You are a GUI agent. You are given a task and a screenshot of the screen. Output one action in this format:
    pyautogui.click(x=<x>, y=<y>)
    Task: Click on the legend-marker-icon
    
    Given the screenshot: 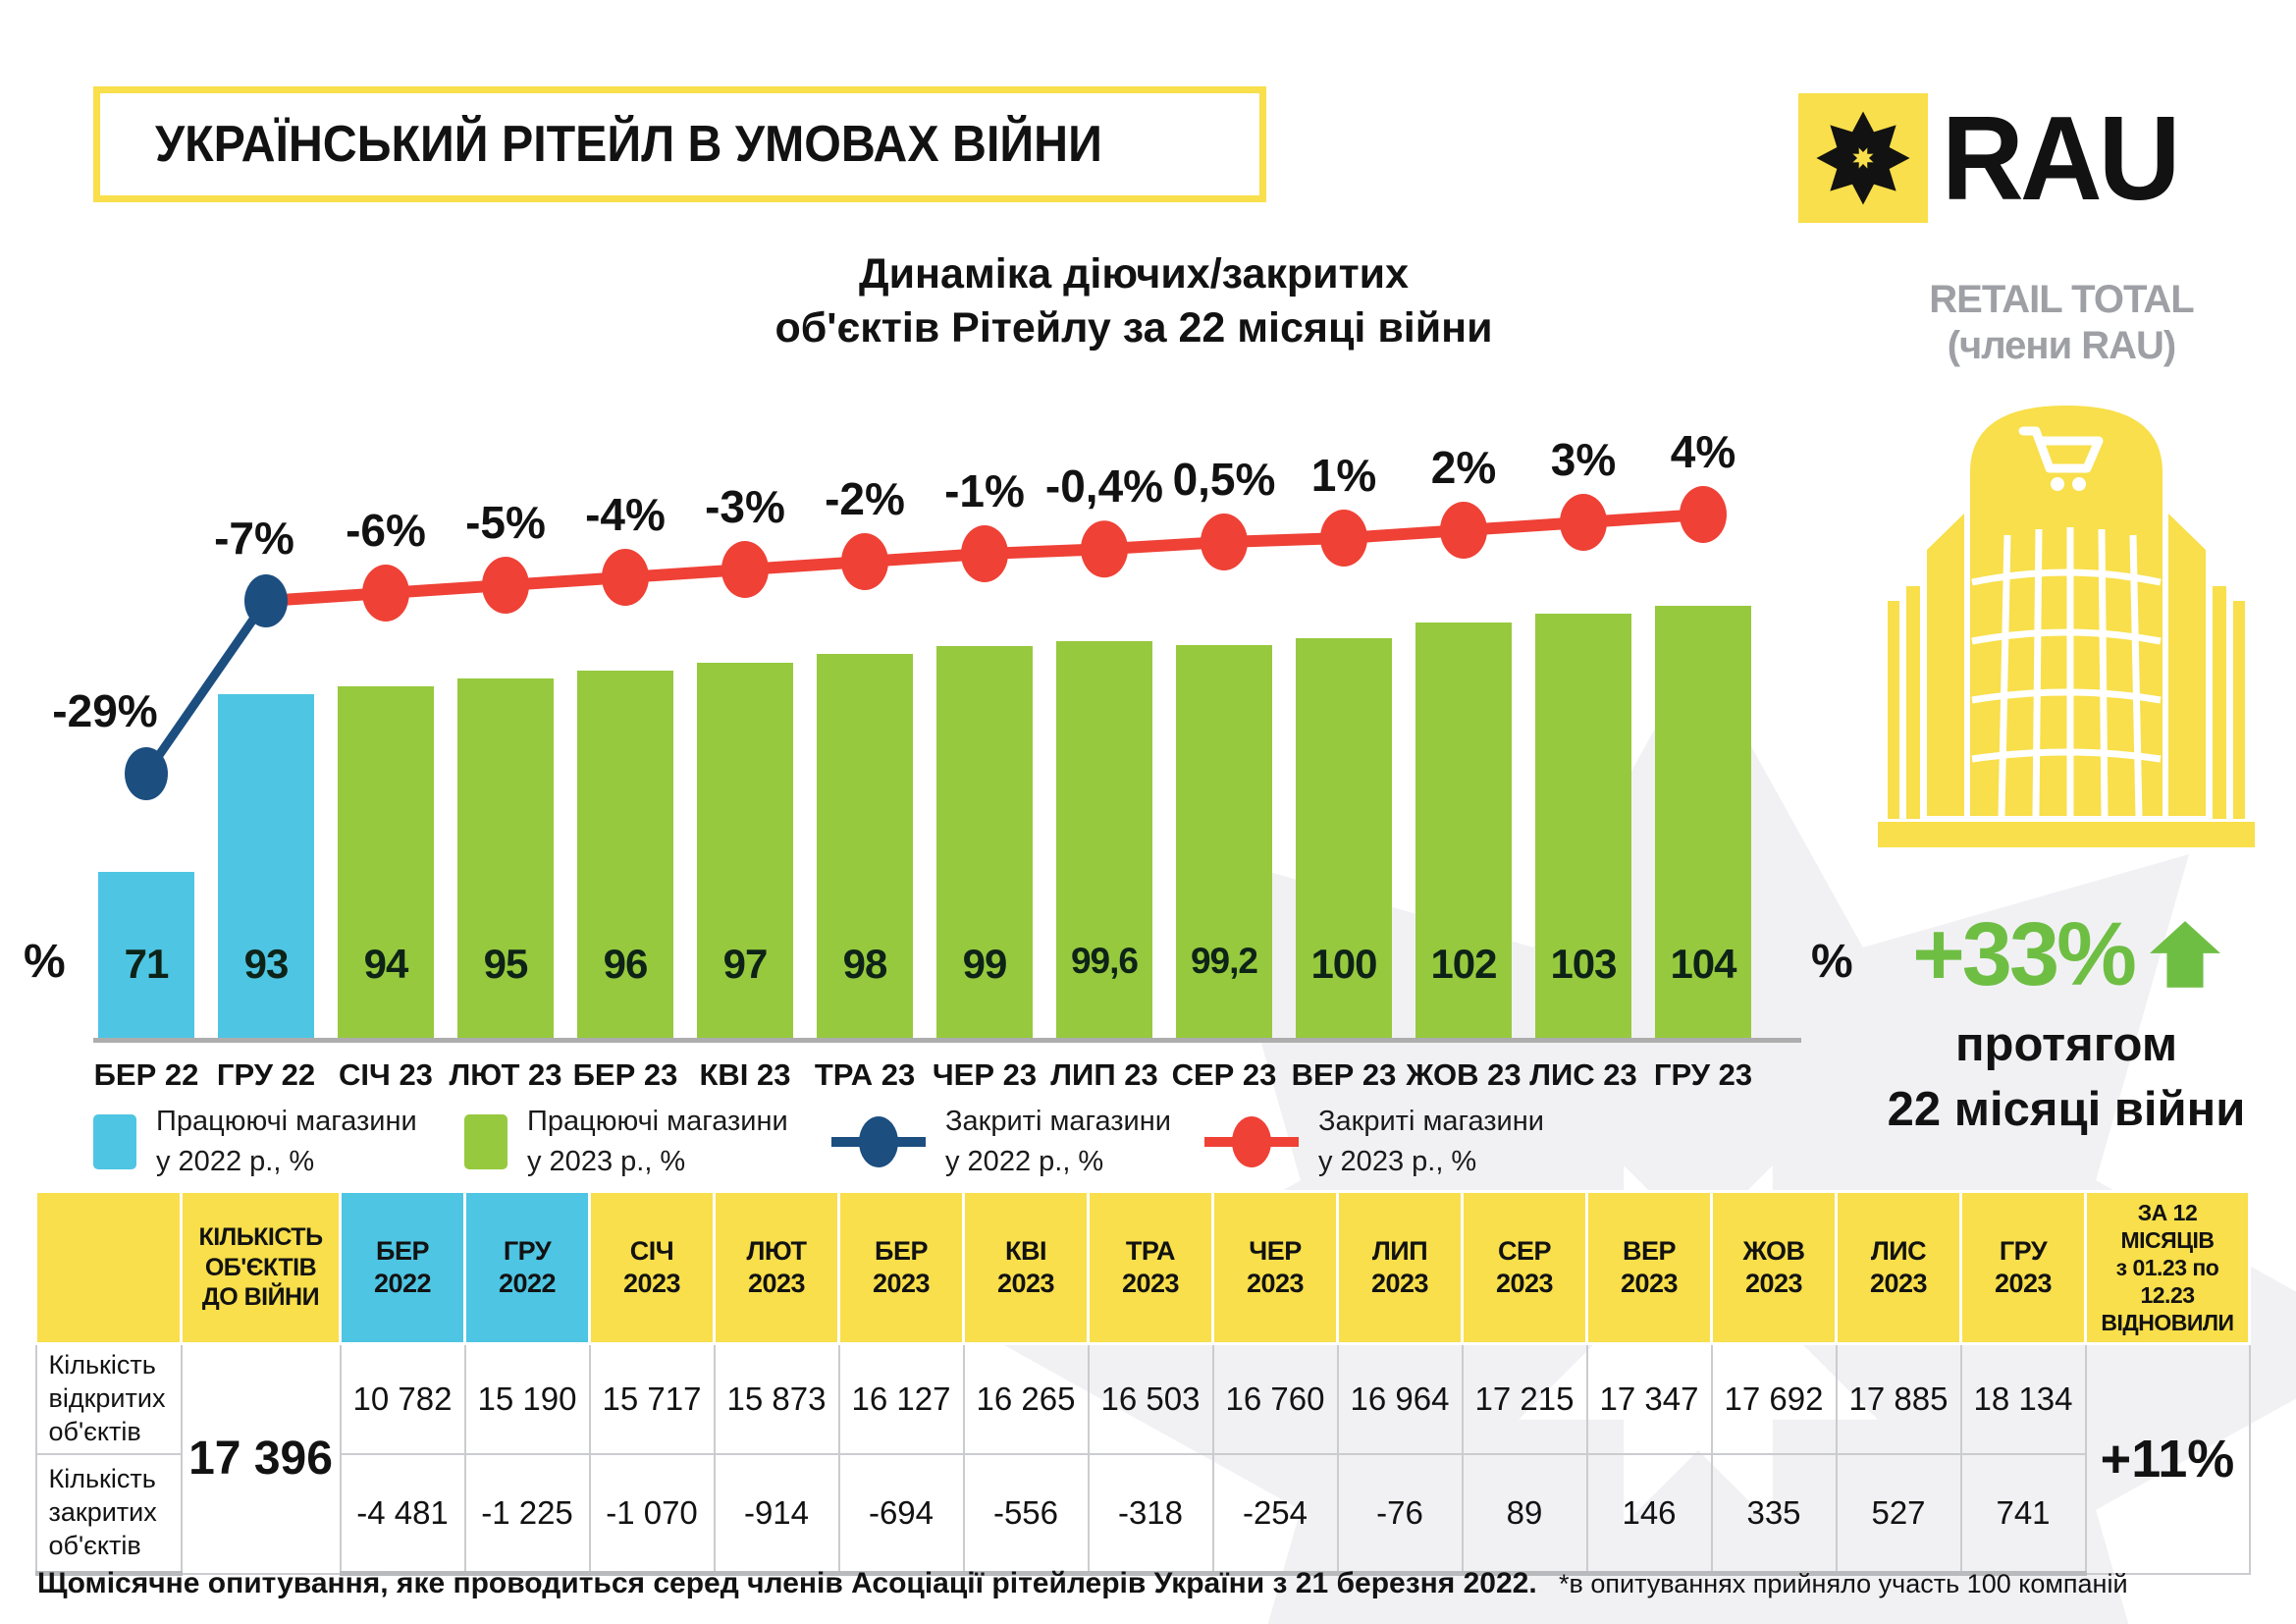 What is the action you would take?
    pyautogui.click(x=1251, y=1142)
    